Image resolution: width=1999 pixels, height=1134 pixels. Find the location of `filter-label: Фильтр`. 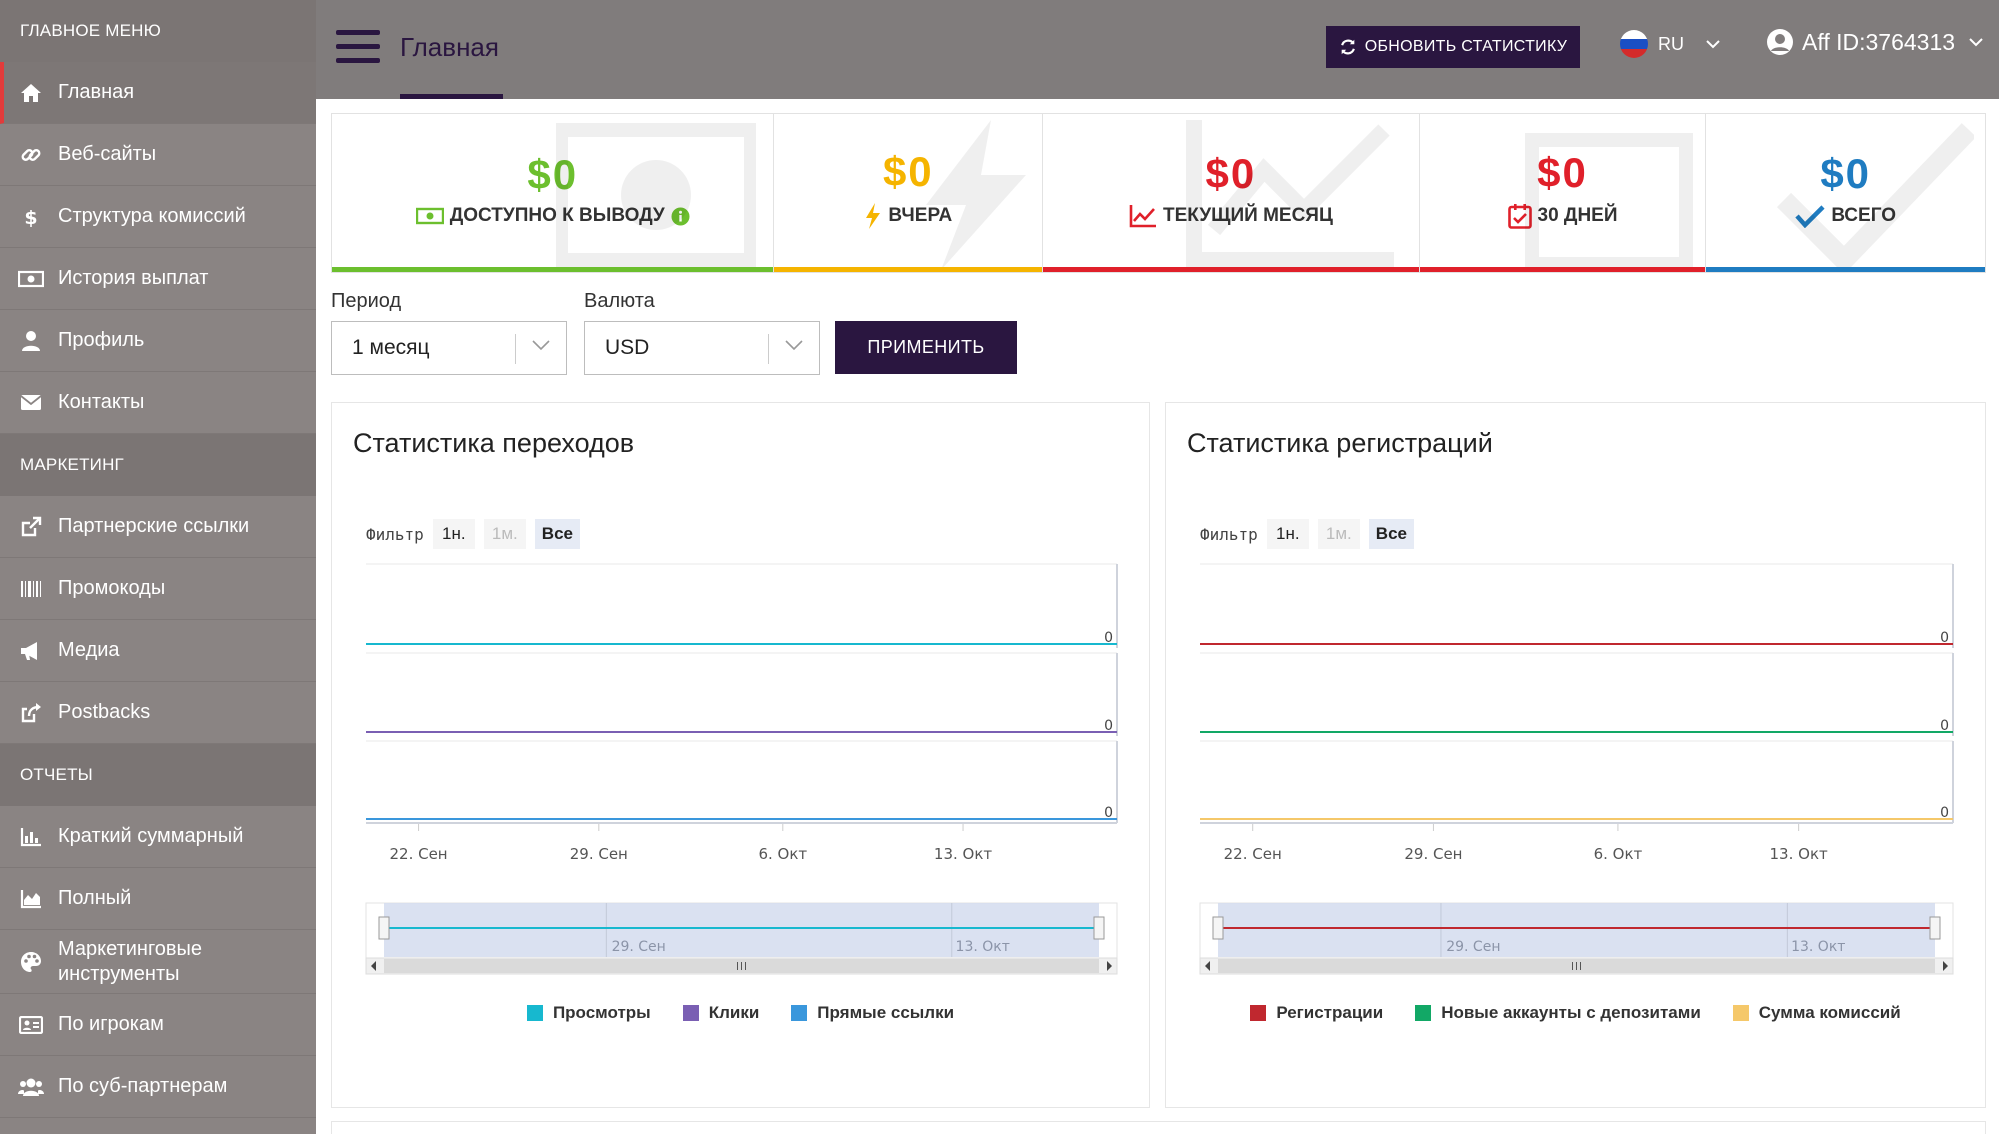

filter-label: Фильтр is located at coordinates (1229, 534).